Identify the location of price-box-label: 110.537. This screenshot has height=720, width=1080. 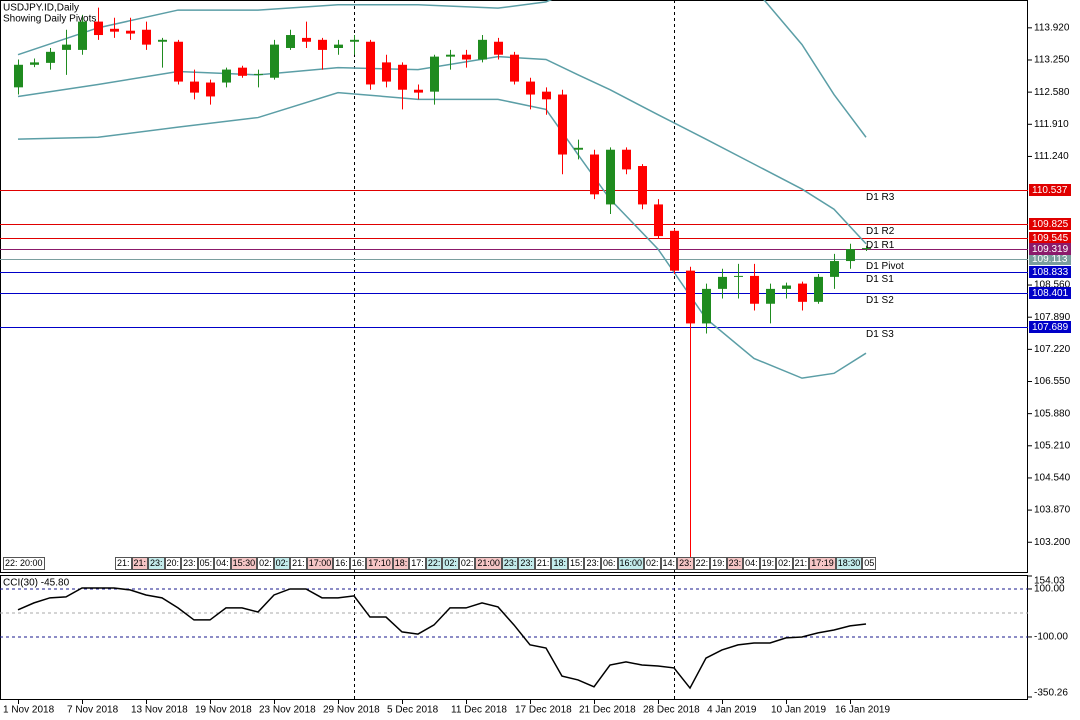
(1050, 190).